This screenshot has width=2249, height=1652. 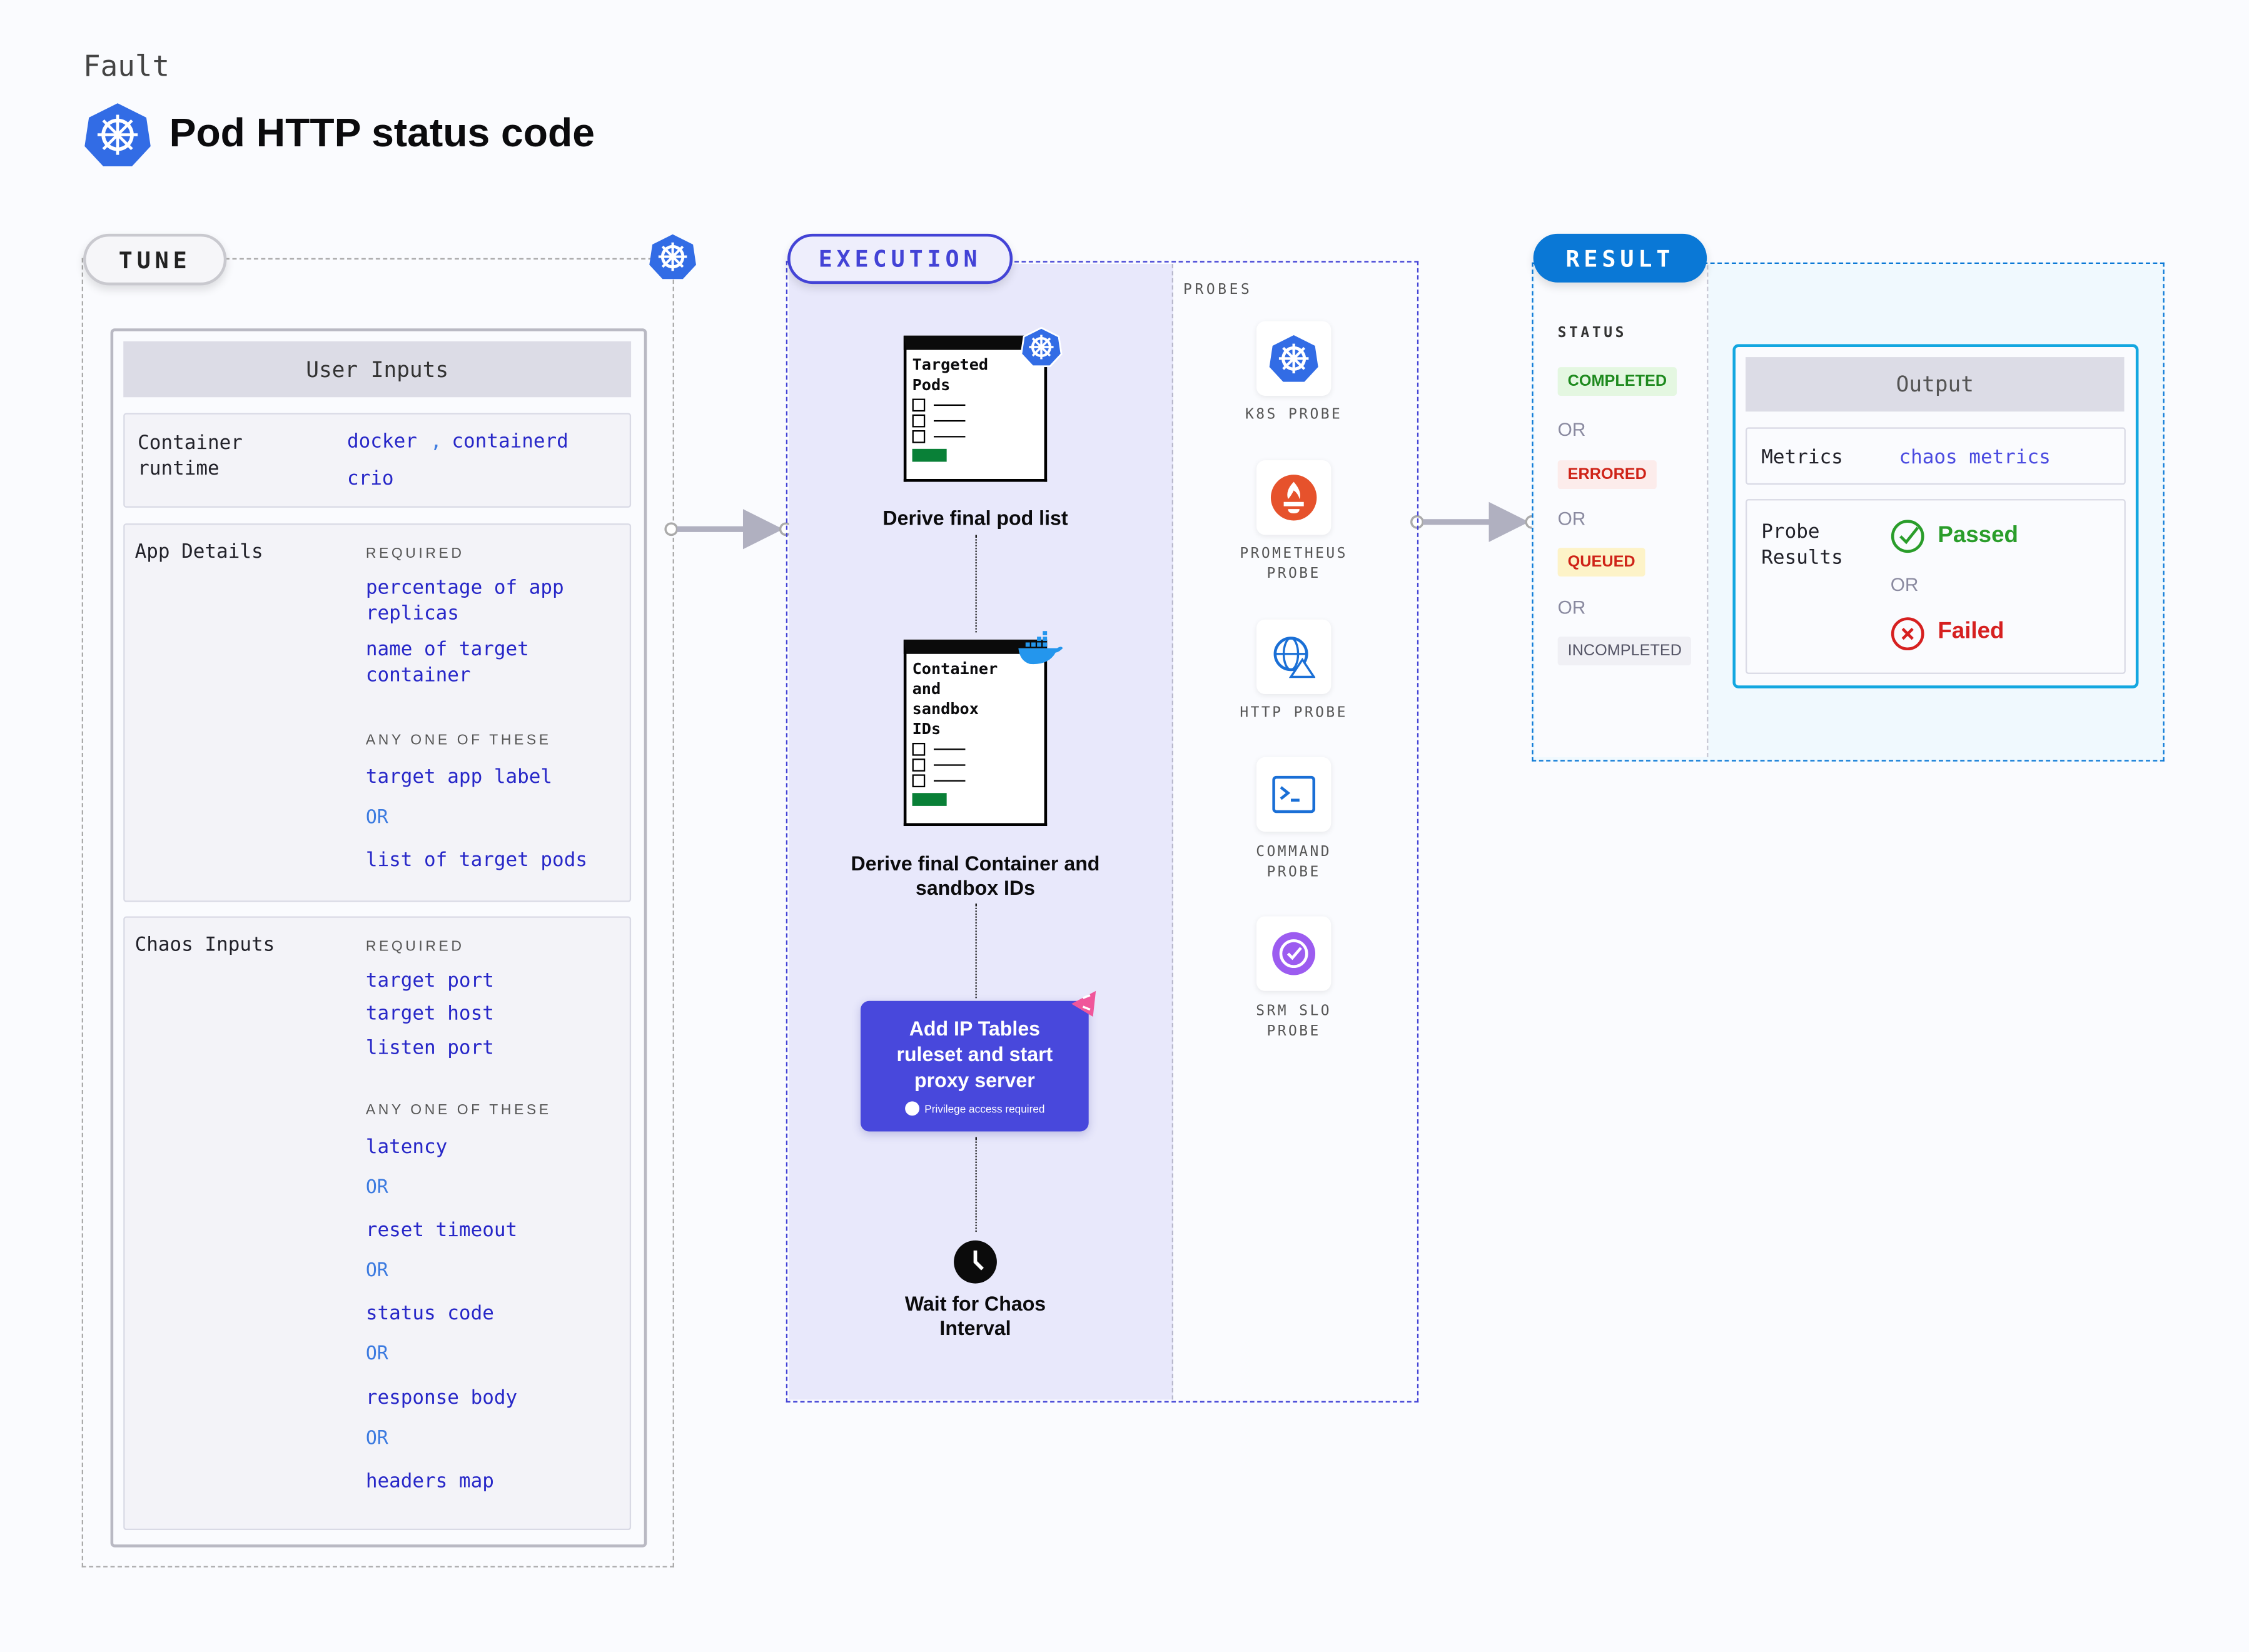 What do you see at coordinates (1294, 953) in the screenshot?
I see `srm-slo-probe-icon` at bounding box center [1294, 953].